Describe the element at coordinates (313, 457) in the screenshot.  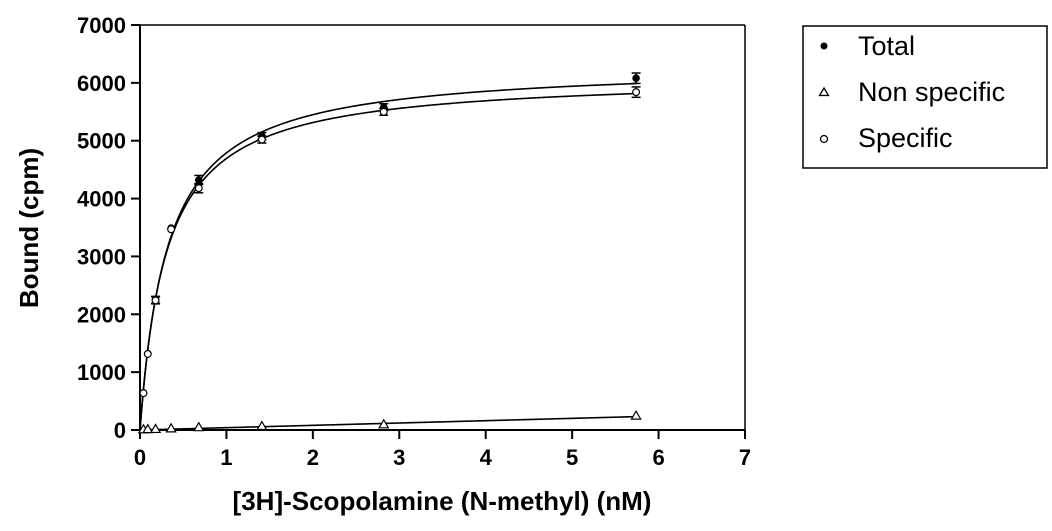
I see `x-tick-label: 2` at that location.